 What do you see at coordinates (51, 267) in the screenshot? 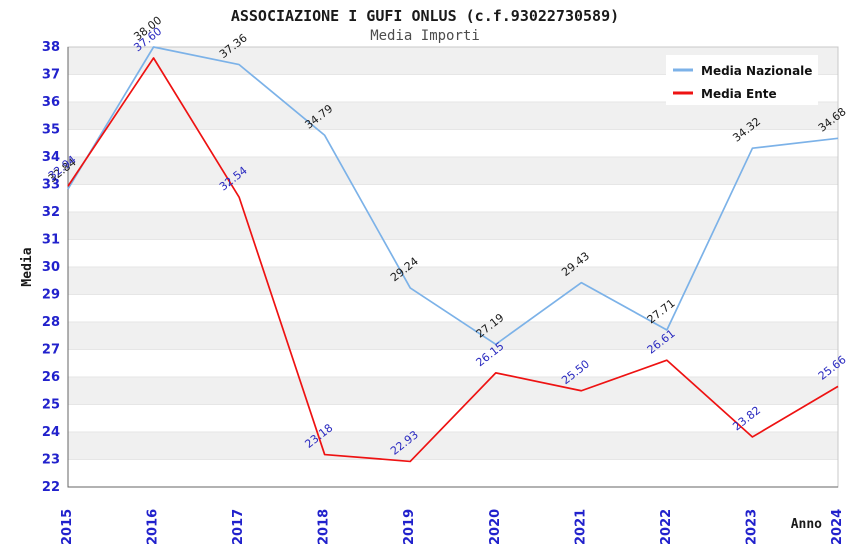
I see `y-tick-label: 30` at bounding box center [51, 267].